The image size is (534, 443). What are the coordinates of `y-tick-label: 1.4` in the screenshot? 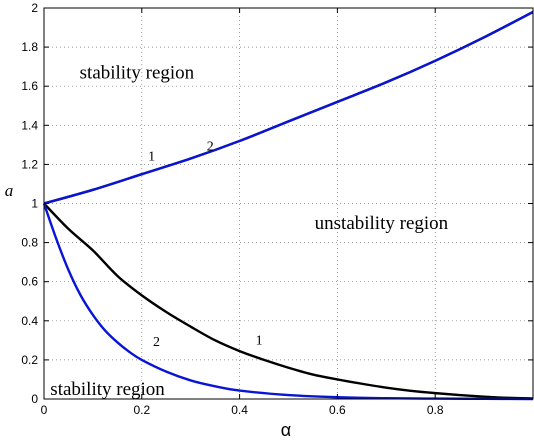 It's located at (29, 125).